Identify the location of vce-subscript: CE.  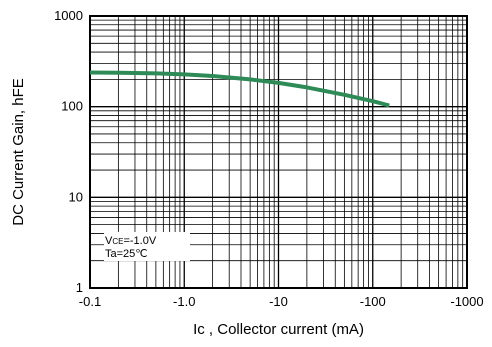
(117, 241).